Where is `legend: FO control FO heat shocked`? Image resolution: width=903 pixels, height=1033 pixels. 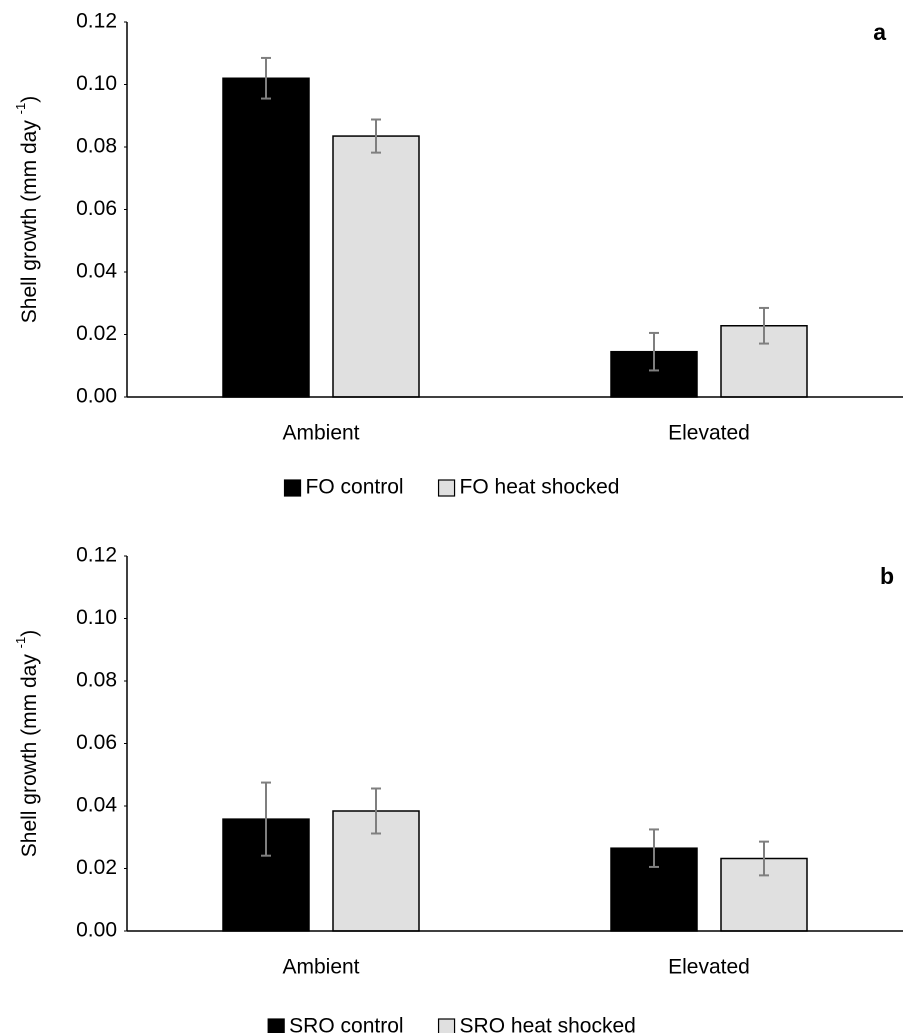 legend: FO control FO heat shocked is located at coordinates (451, 487).